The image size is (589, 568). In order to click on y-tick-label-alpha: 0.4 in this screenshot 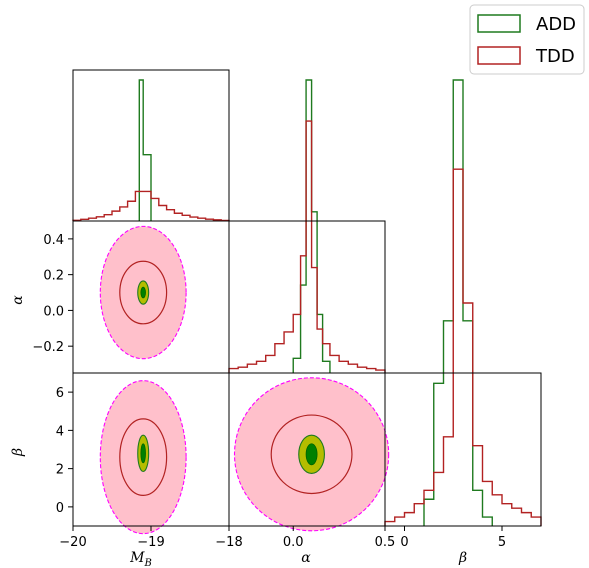, I will do `click(53, 240)`.